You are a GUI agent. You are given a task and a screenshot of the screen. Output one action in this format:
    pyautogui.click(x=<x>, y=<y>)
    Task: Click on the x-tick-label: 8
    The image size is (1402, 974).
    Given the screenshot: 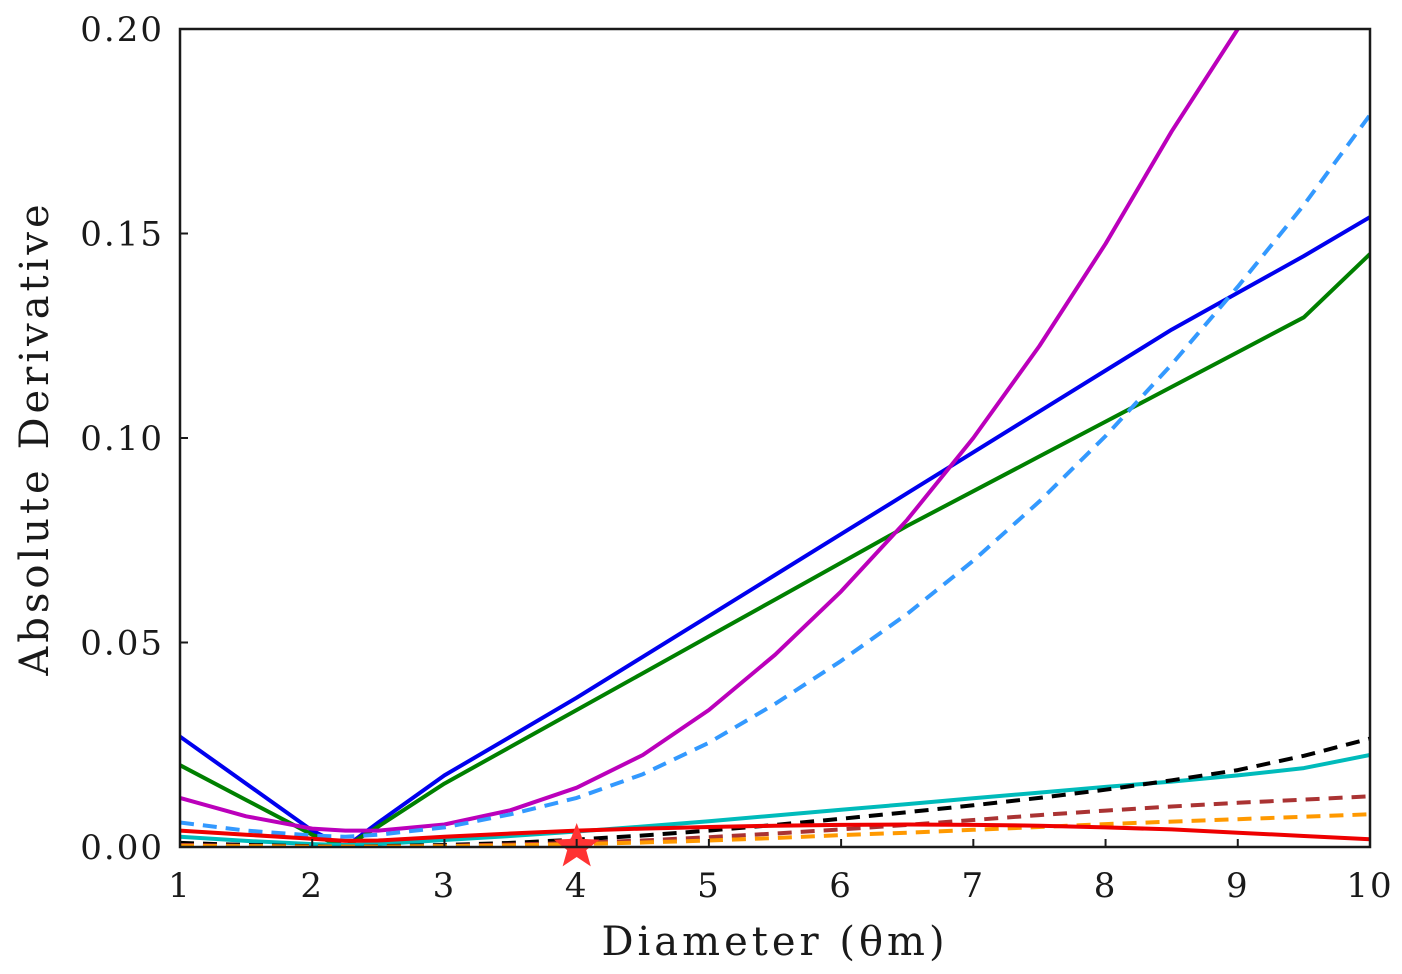 What is the action you would take?
    pyautogui.click(x=1106, y=886)
    